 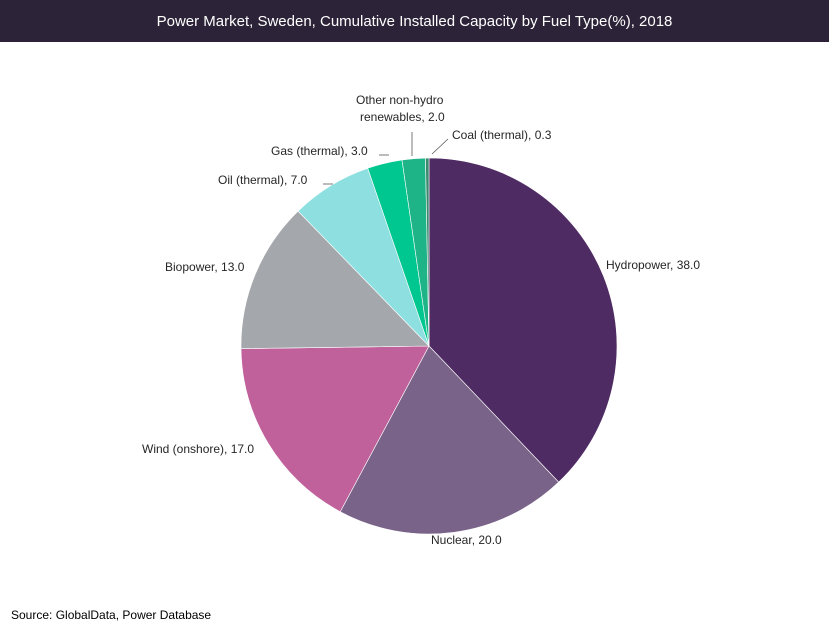 I want to click on slice-label: Coal (thermal), 0.3, so click(x=502, y=135).